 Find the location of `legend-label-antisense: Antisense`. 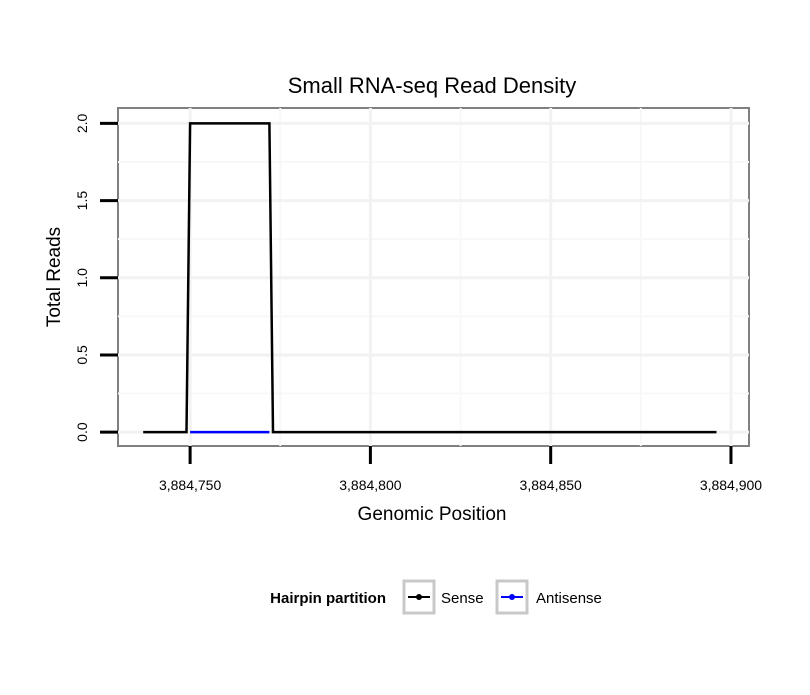

legend-label-antisense: Antisense is located at coordinates (569, 598).